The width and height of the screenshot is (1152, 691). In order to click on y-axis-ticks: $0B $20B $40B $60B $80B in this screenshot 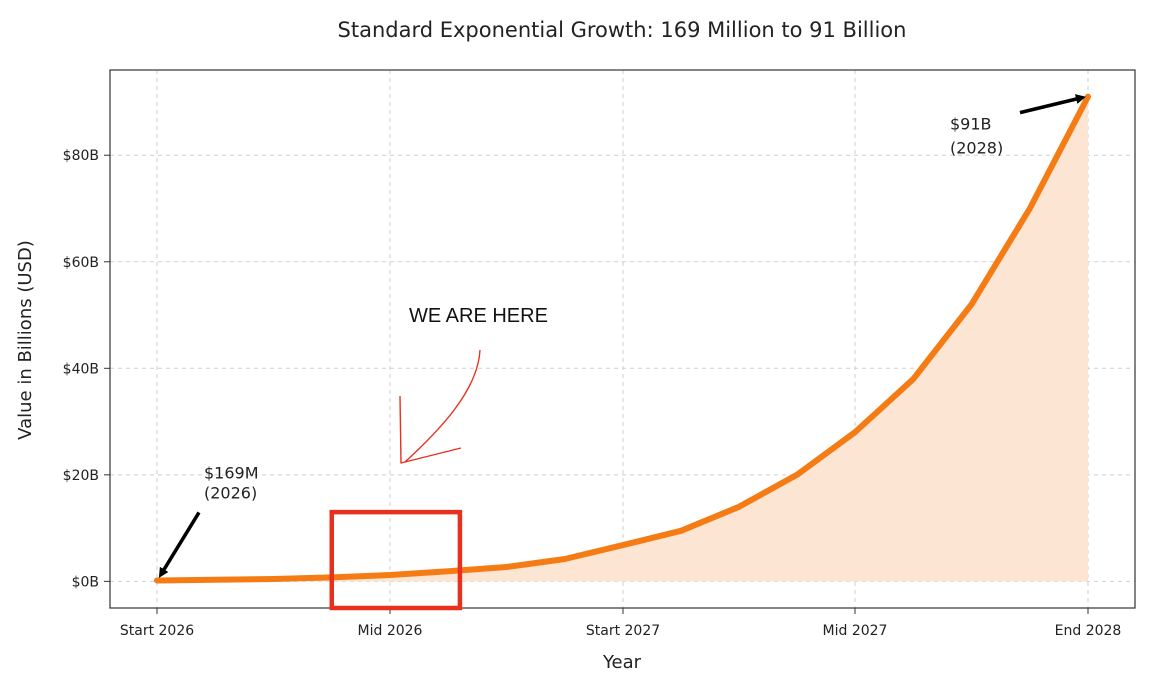, I will do `click(86, 369)`.